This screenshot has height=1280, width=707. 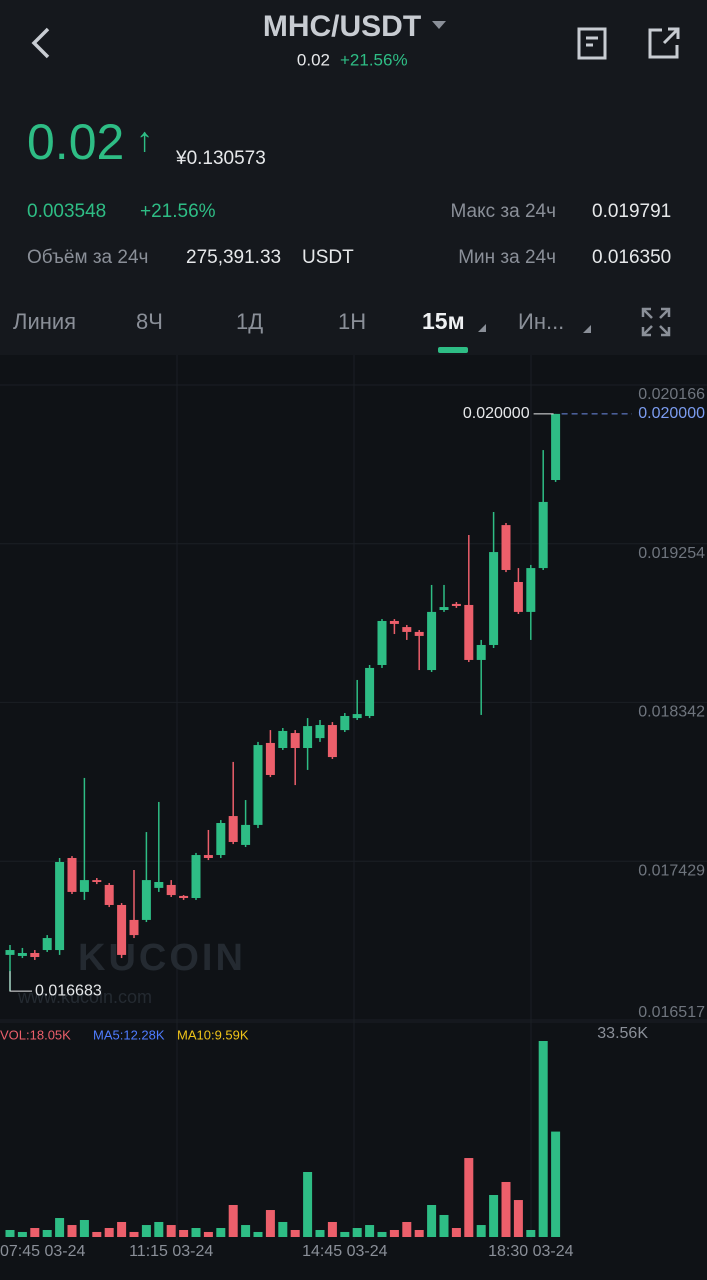 I want to click on watermark-site: www.kucoin.com, so click(x=84, y=997).